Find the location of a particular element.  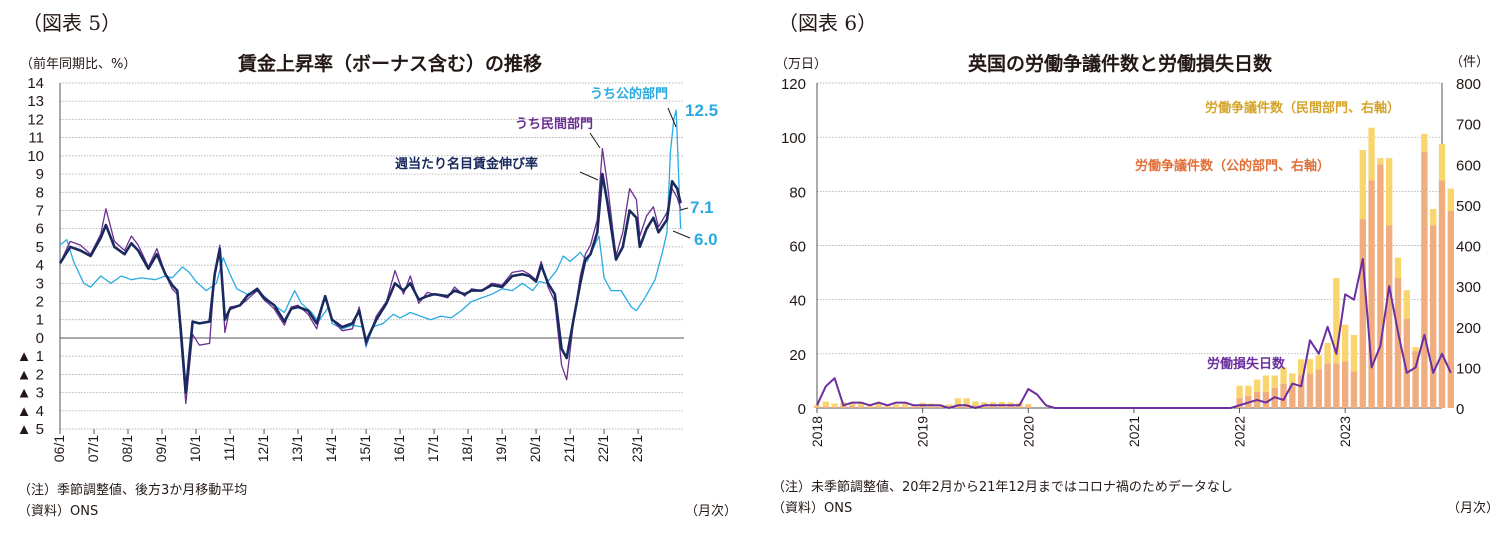

x-tick-label: 07/1 is located at coordinates (93, 448).